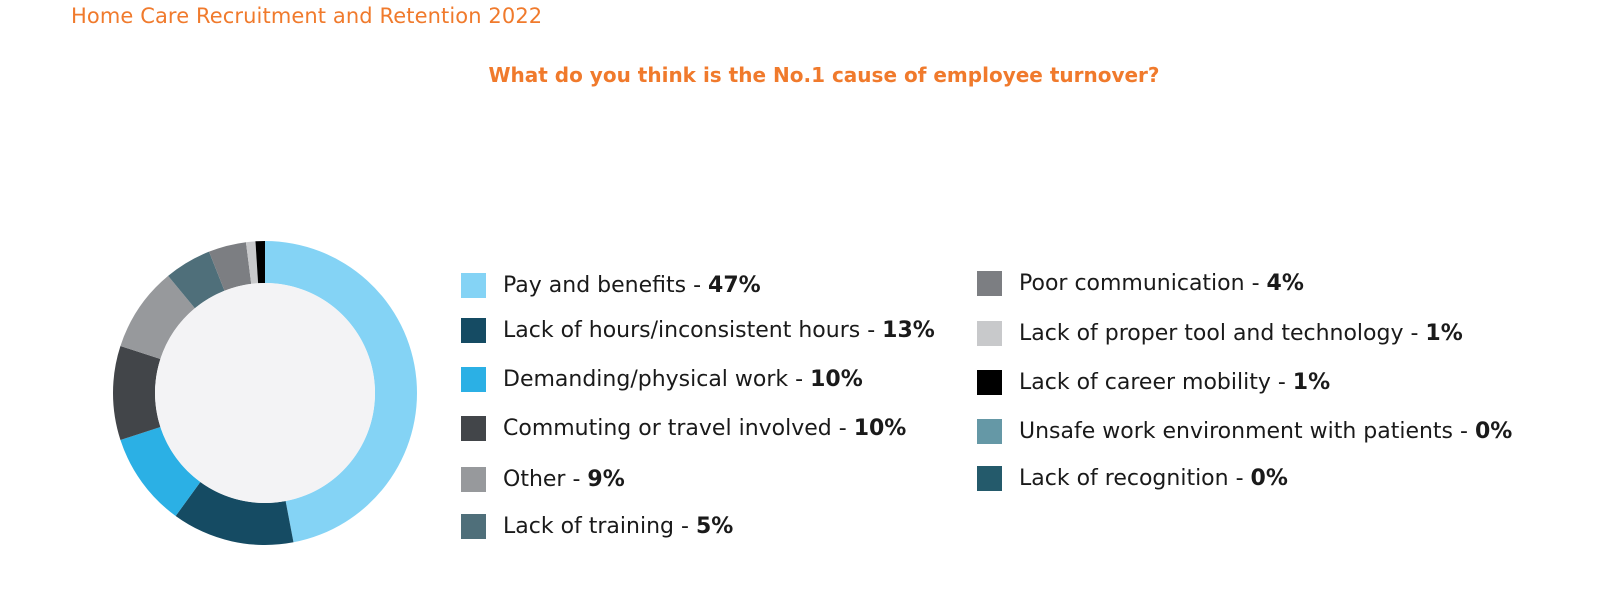  What do you see at coordinates (606, 479) in the screenshot?
I see `legend-value: 9%` at bounding box center [606, 479].